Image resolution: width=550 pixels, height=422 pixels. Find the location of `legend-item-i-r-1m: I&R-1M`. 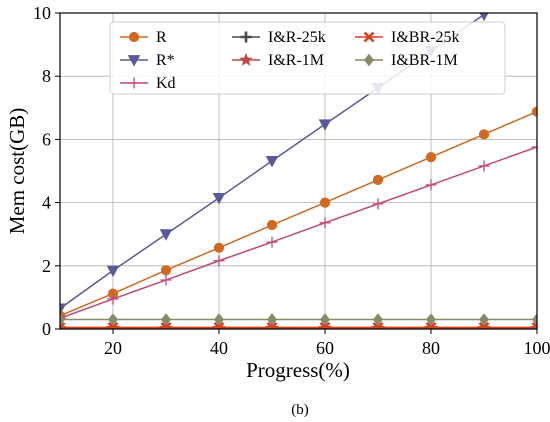

legend-item-i-r-1m: I&R-1M is located at coordinates (278, 60).